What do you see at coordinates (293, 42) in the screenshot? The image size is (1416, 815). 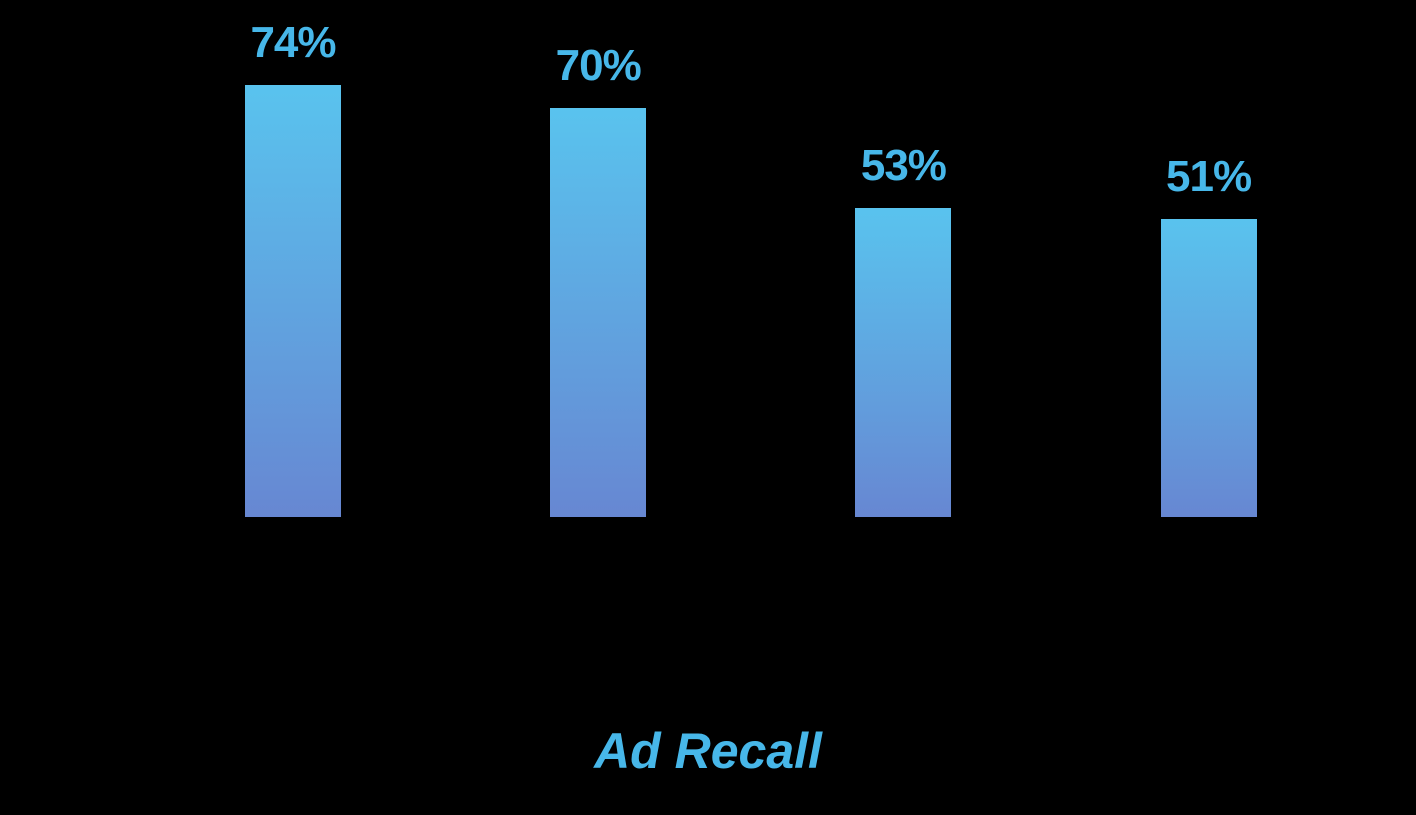 I see `bar-value-label: 74%` at bounding box center [293, 42].